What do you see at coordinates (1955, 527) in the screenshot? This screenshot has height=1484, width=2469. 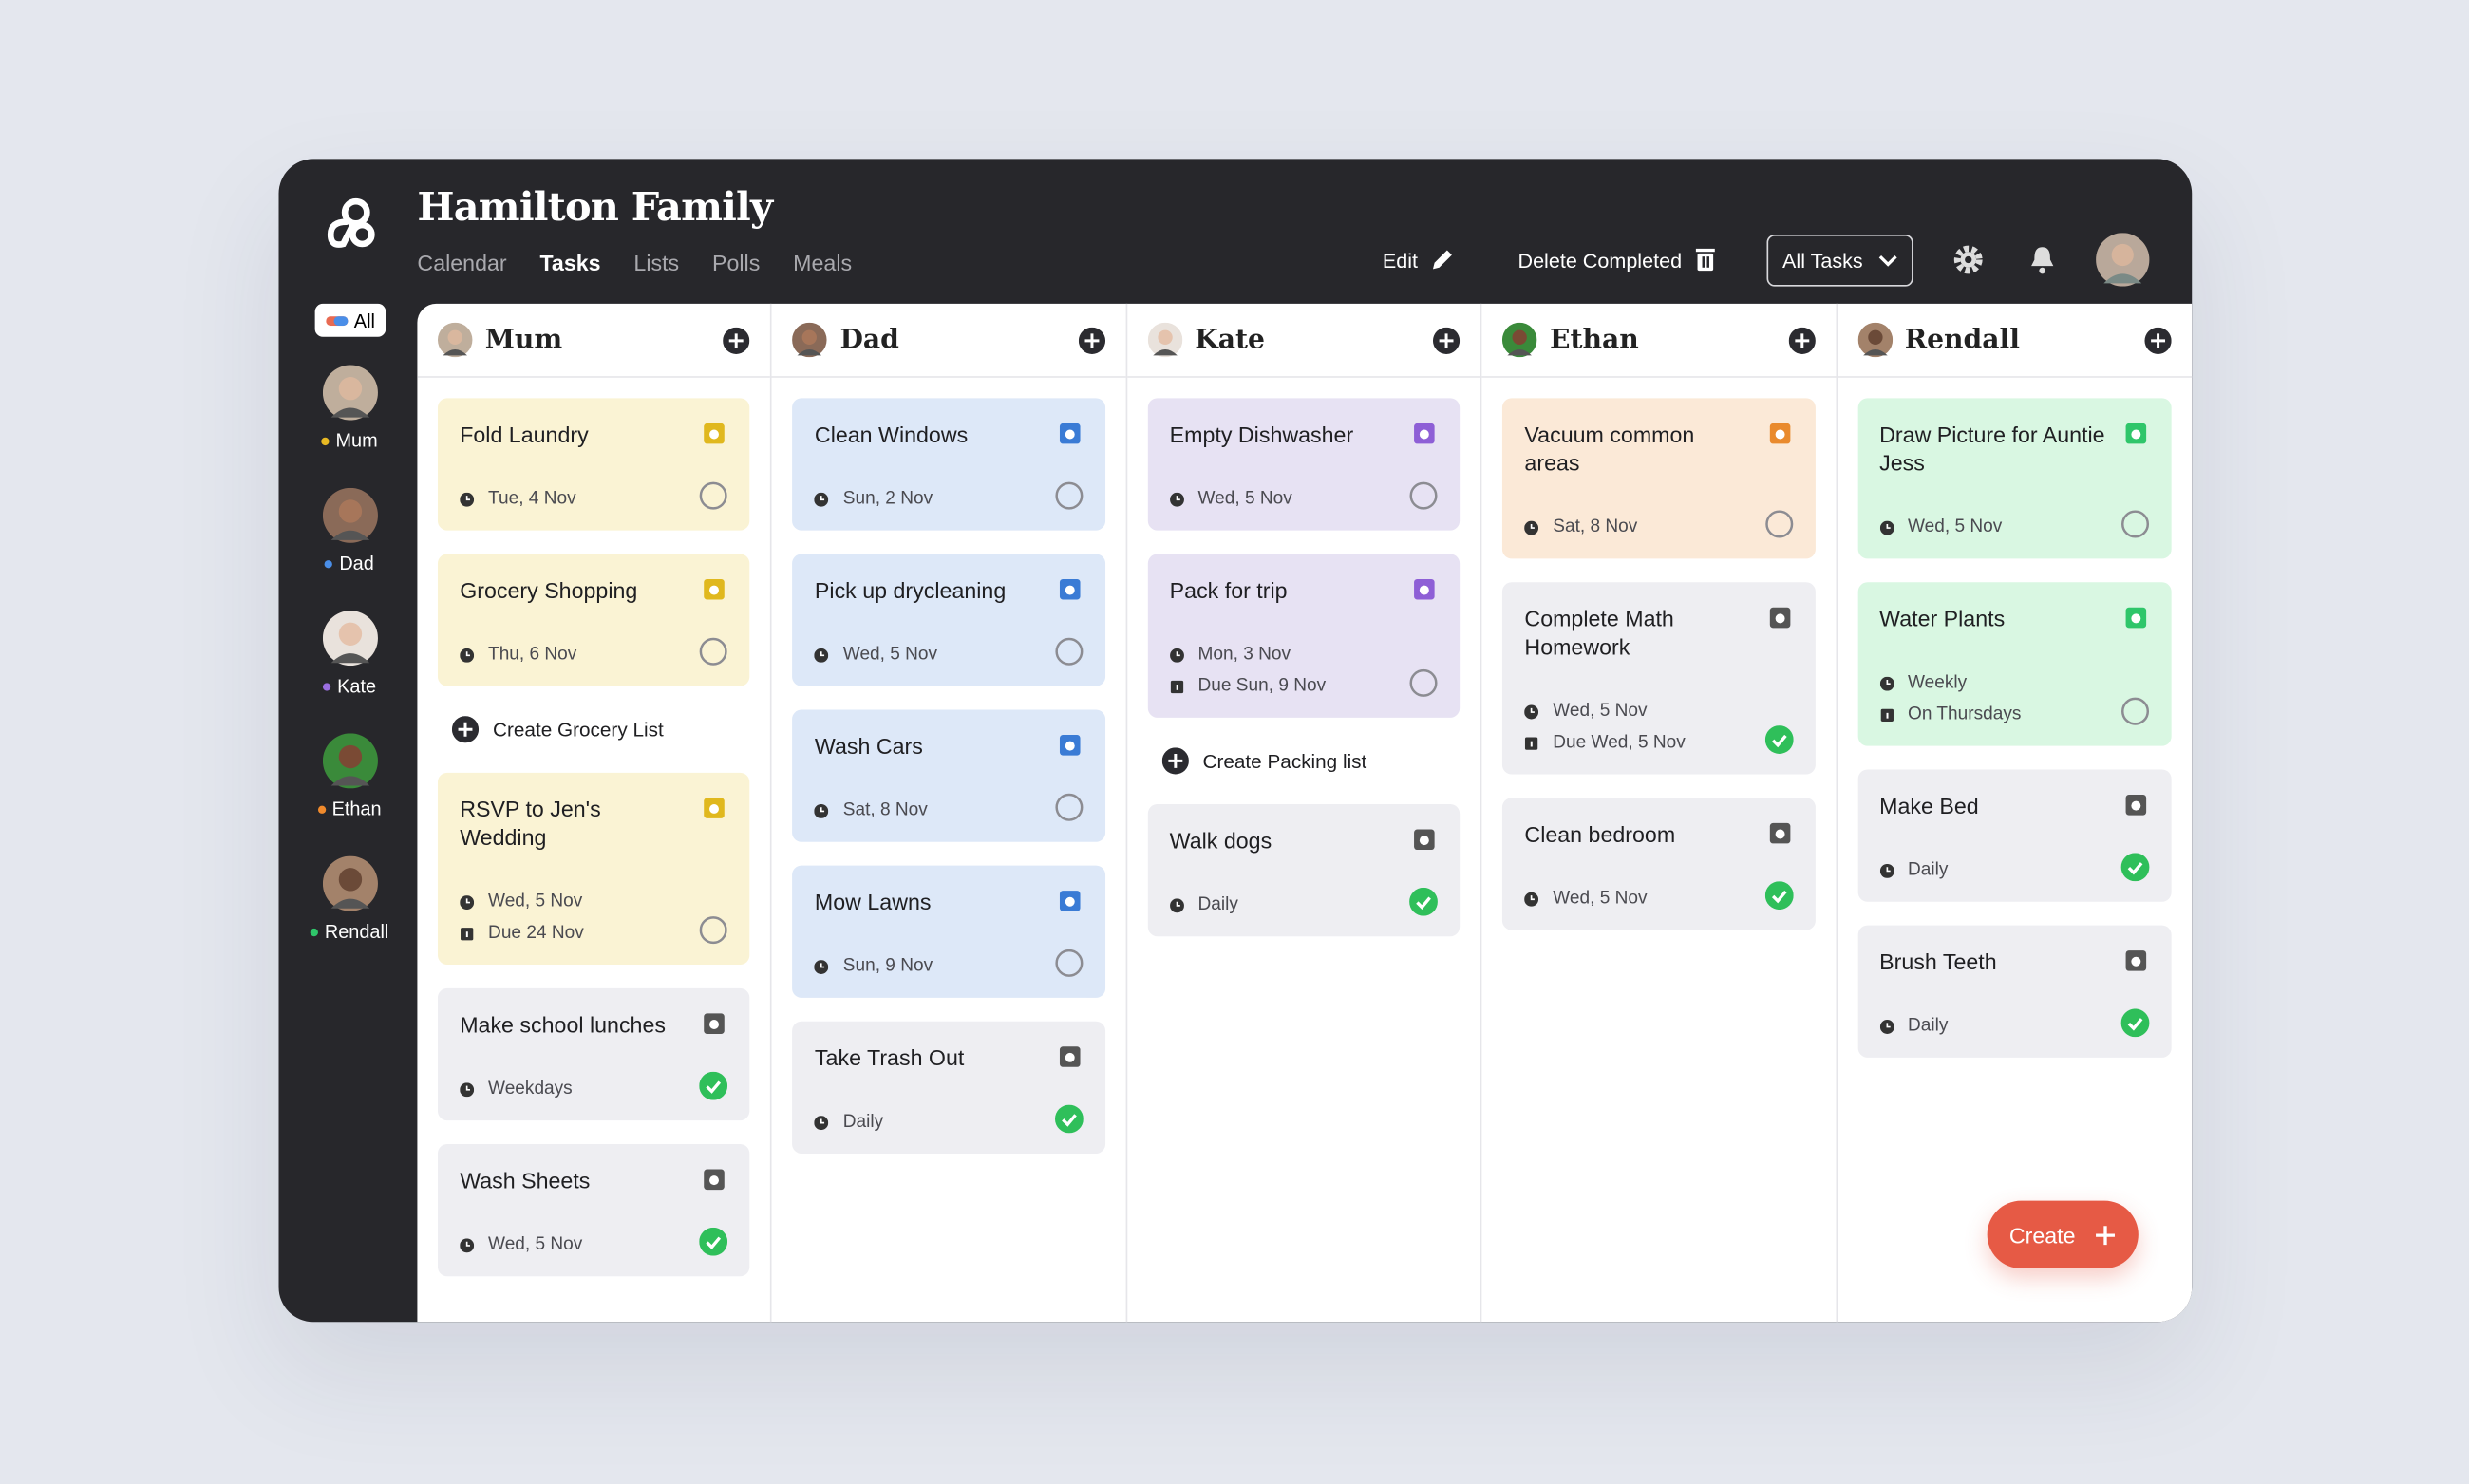 I see `task-meta-text: Wed, 5 Nov` at bounding box center [1955, 527].